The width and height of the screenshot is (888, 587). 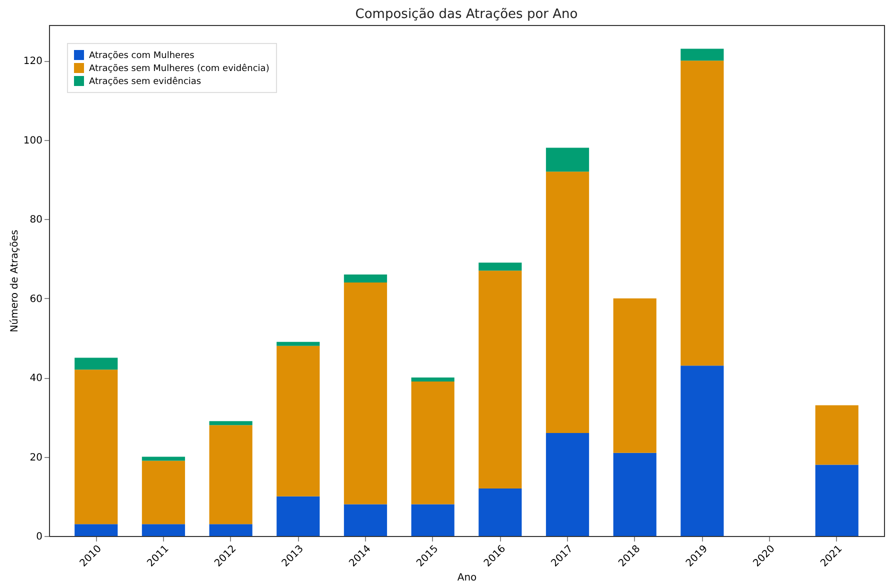 I want to click on legend-label: Atrações com Mulheres, so click(x=142, y=56).